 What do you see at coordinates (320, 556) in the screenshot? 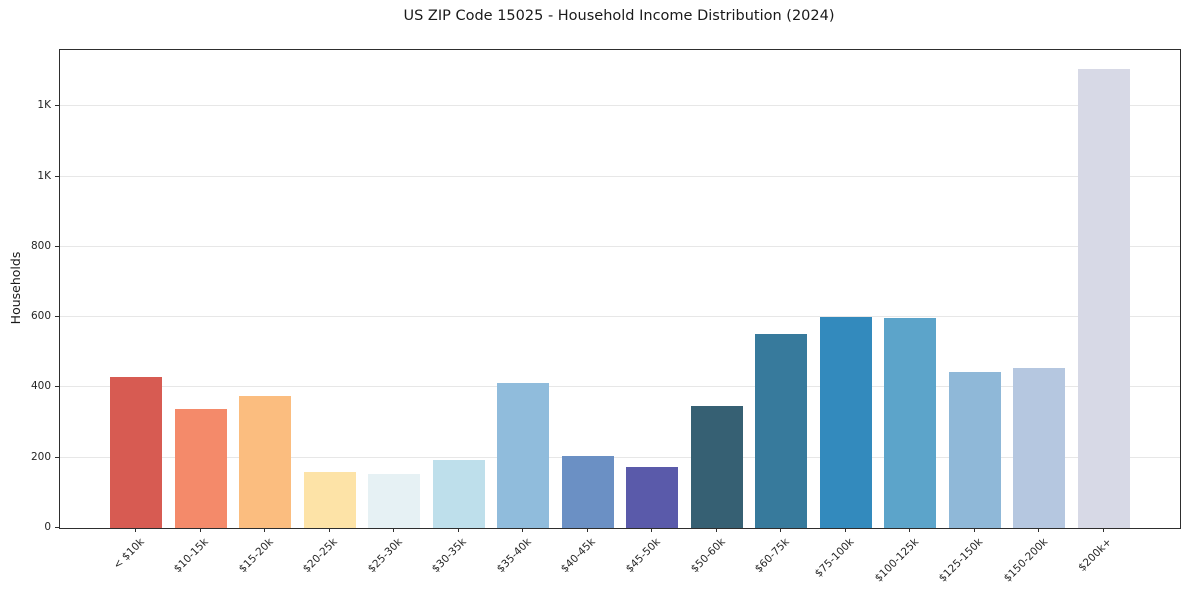
I see `x-tick-label: $20-25k` at bounding box center [320, 556].